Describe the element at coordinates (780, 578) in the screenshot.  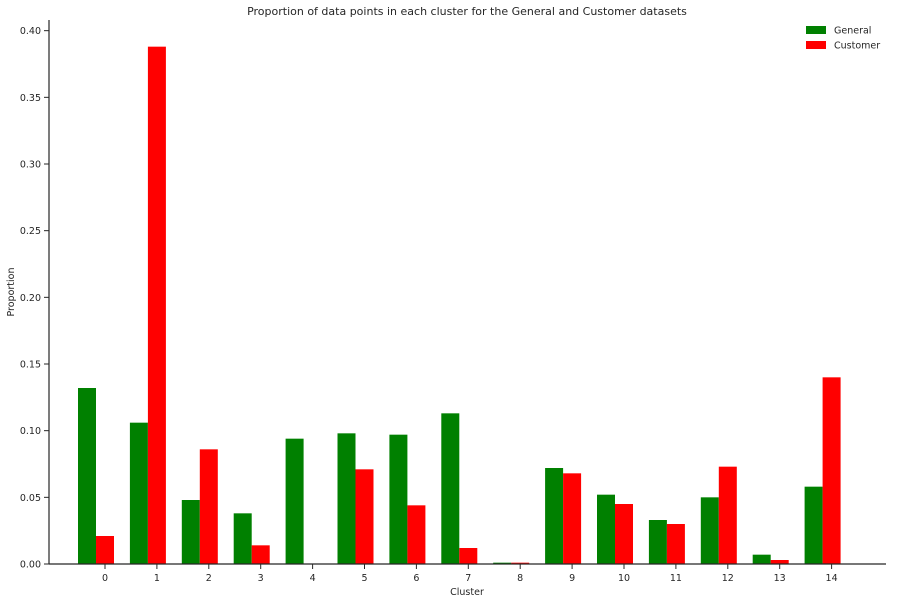
I see `x-tick-label: 13` at that location.